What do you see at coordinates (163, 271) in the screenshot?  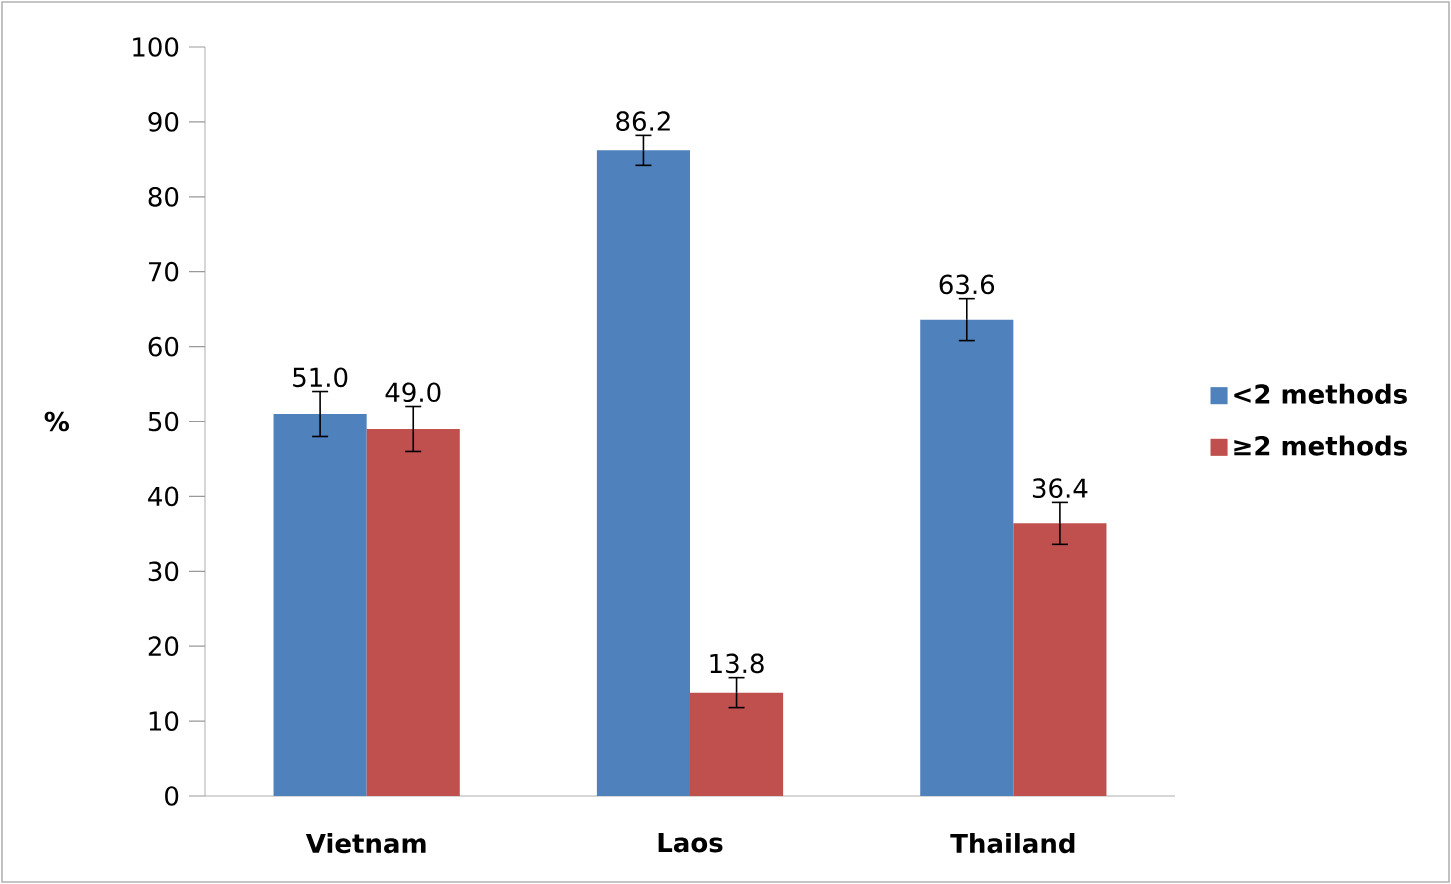 I see `y-tick-label: 70` at bounding box center [163, 271].